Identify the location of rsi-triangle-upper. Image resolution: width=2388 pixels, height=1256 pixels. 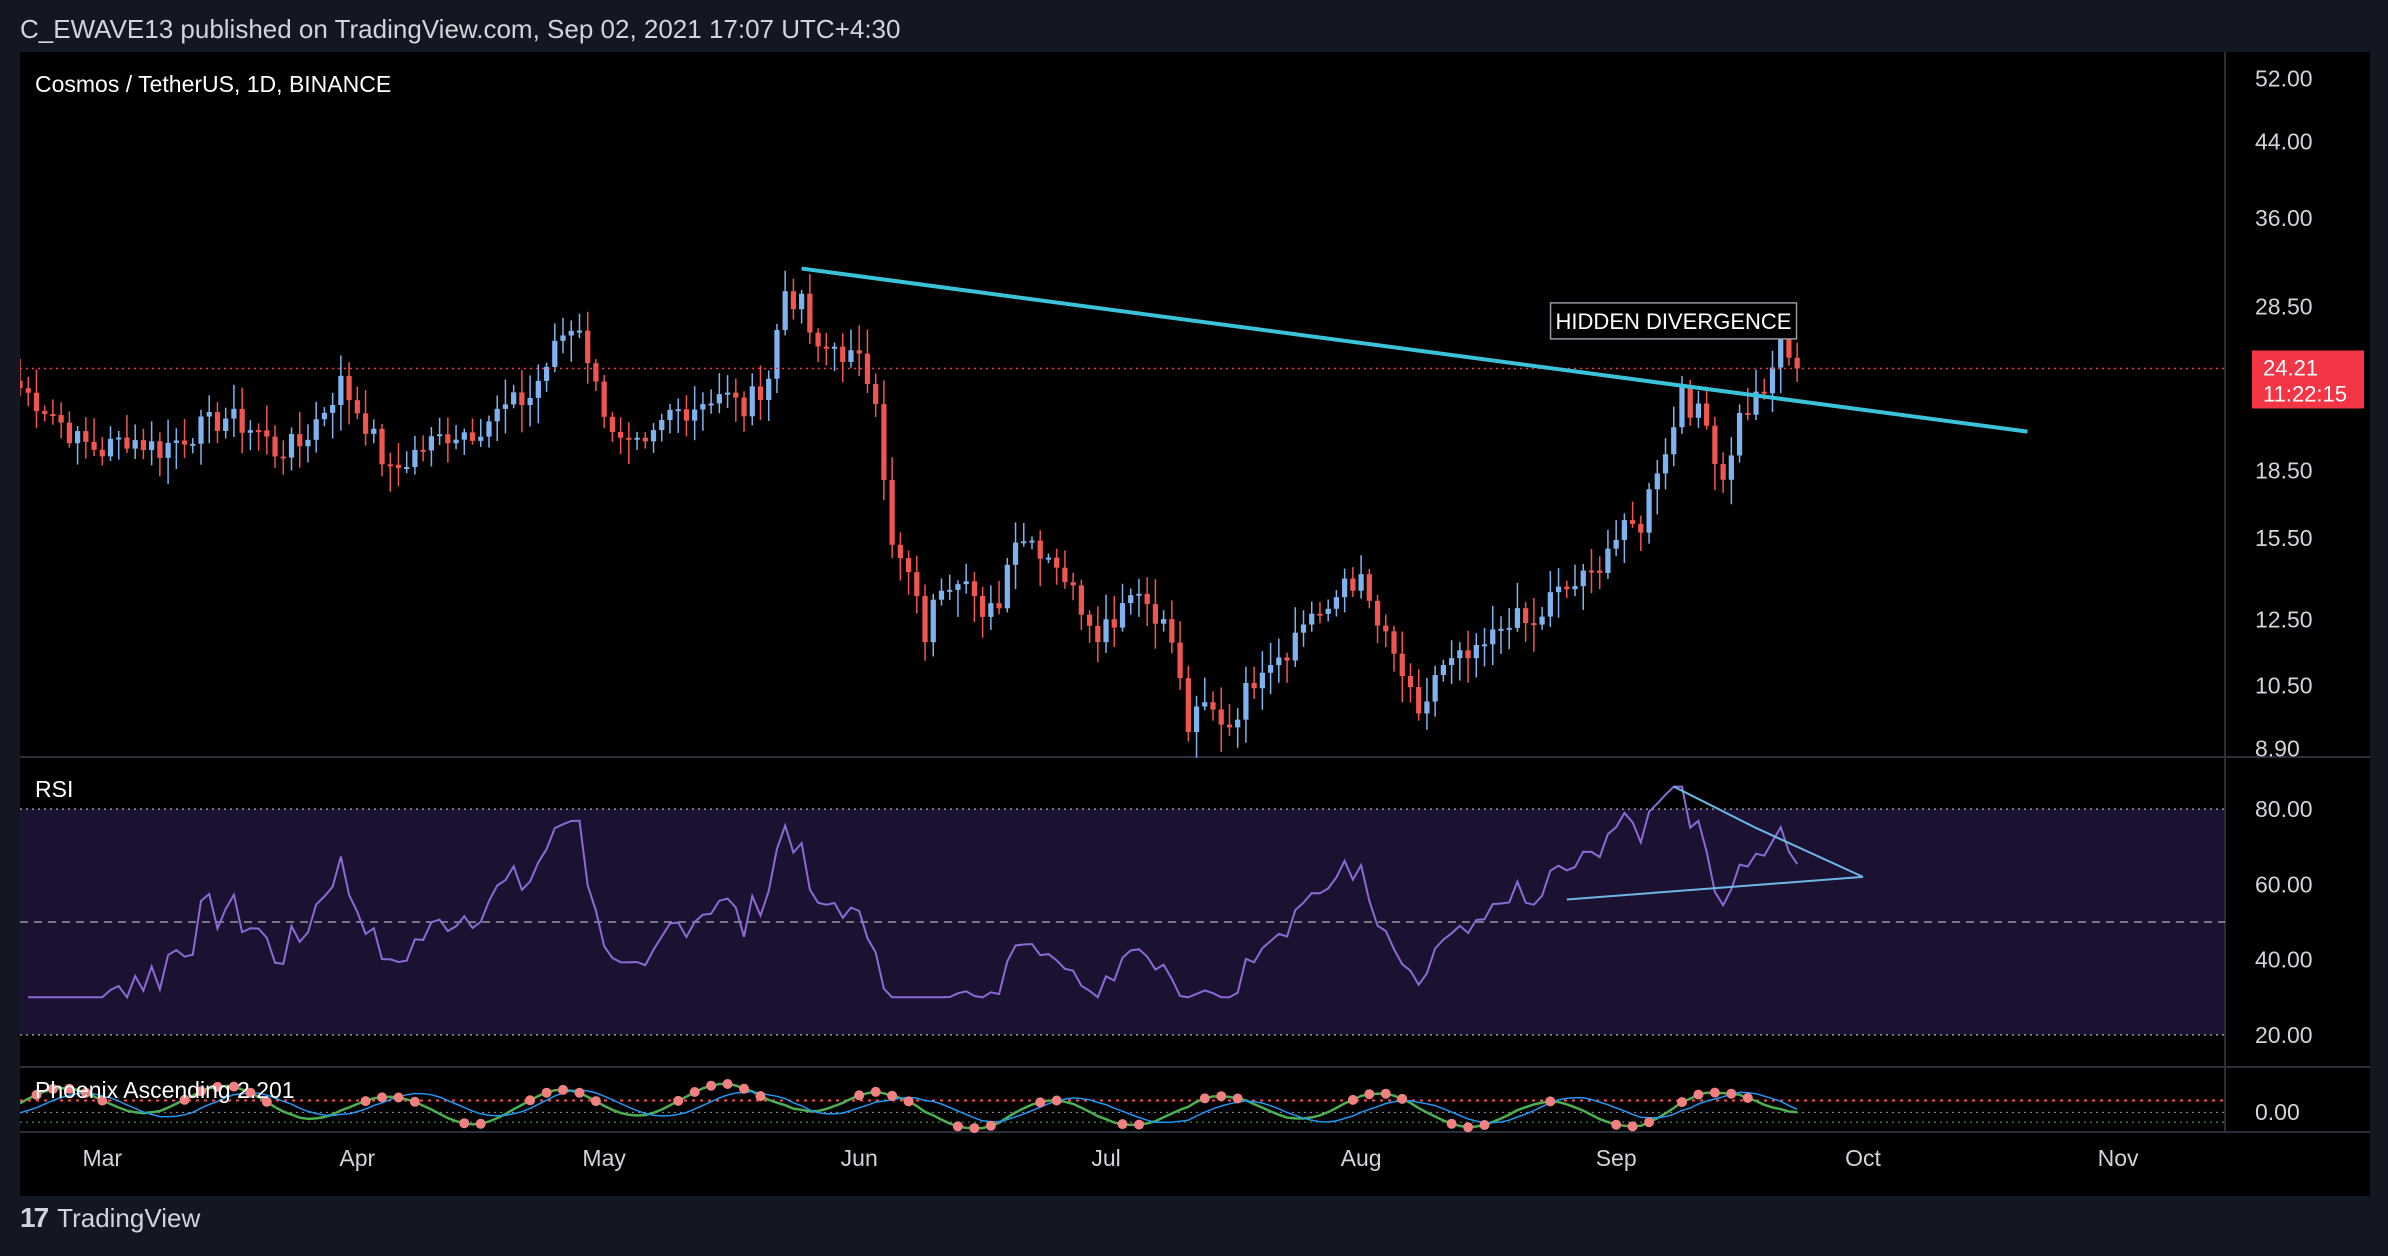
(1768, 831).